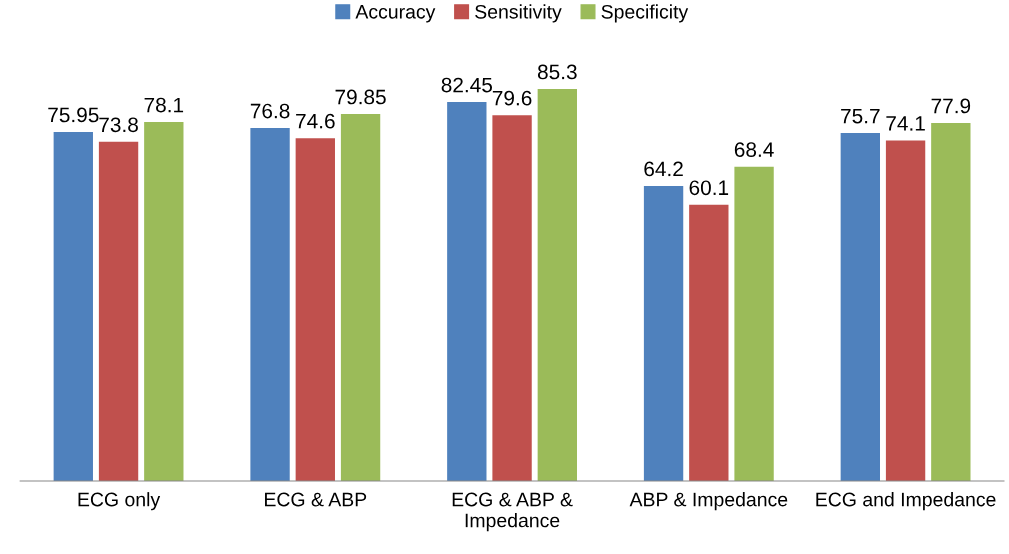  What do you see at coordinates (709, 188) in the screenshot?
I see `data-label: 60.1` at bounding box center [709, 188].